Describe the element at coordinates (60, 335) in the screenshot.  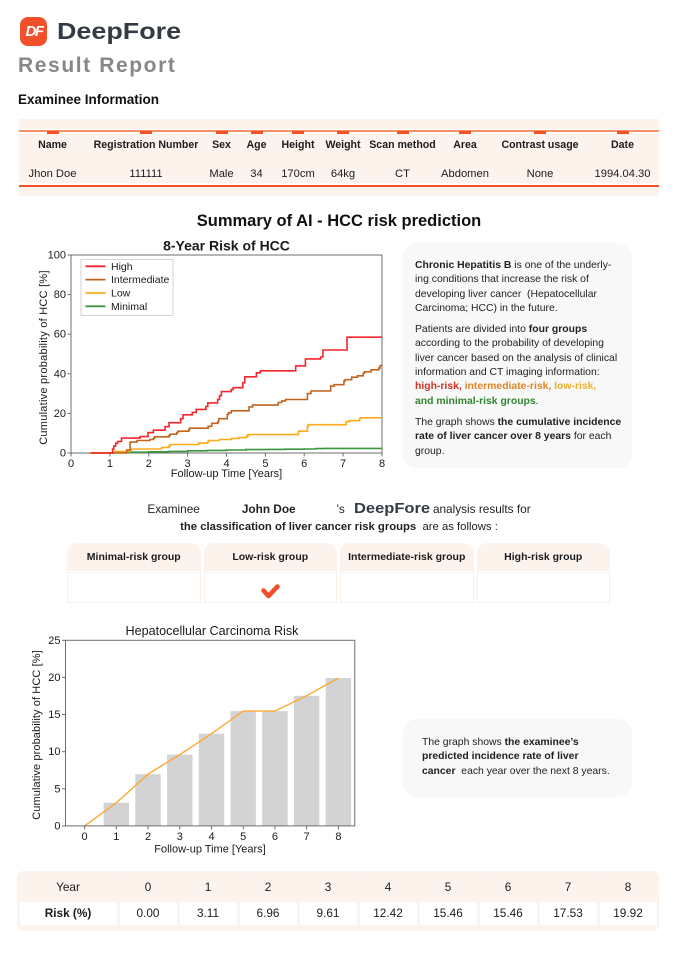
I see `svg-text: 60` at that location.